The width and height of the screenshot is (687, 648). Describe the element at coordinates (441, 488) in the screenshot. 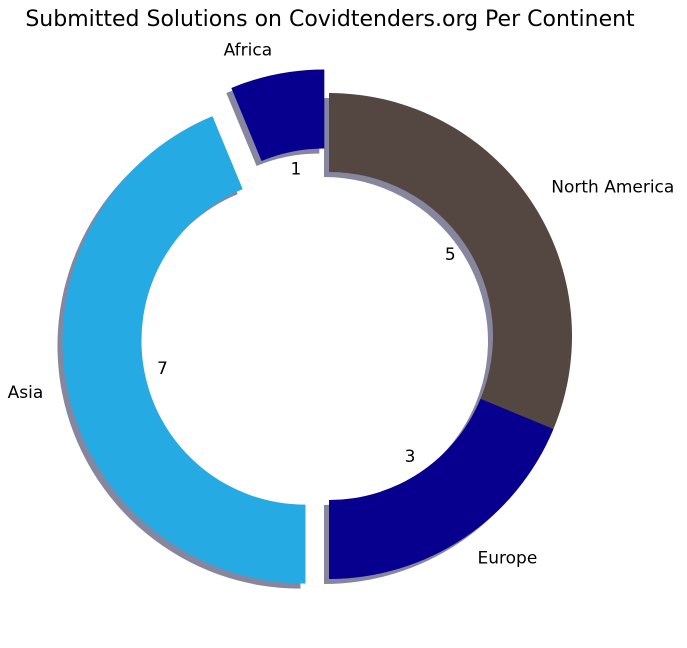

I see `slice-europe` at that location.